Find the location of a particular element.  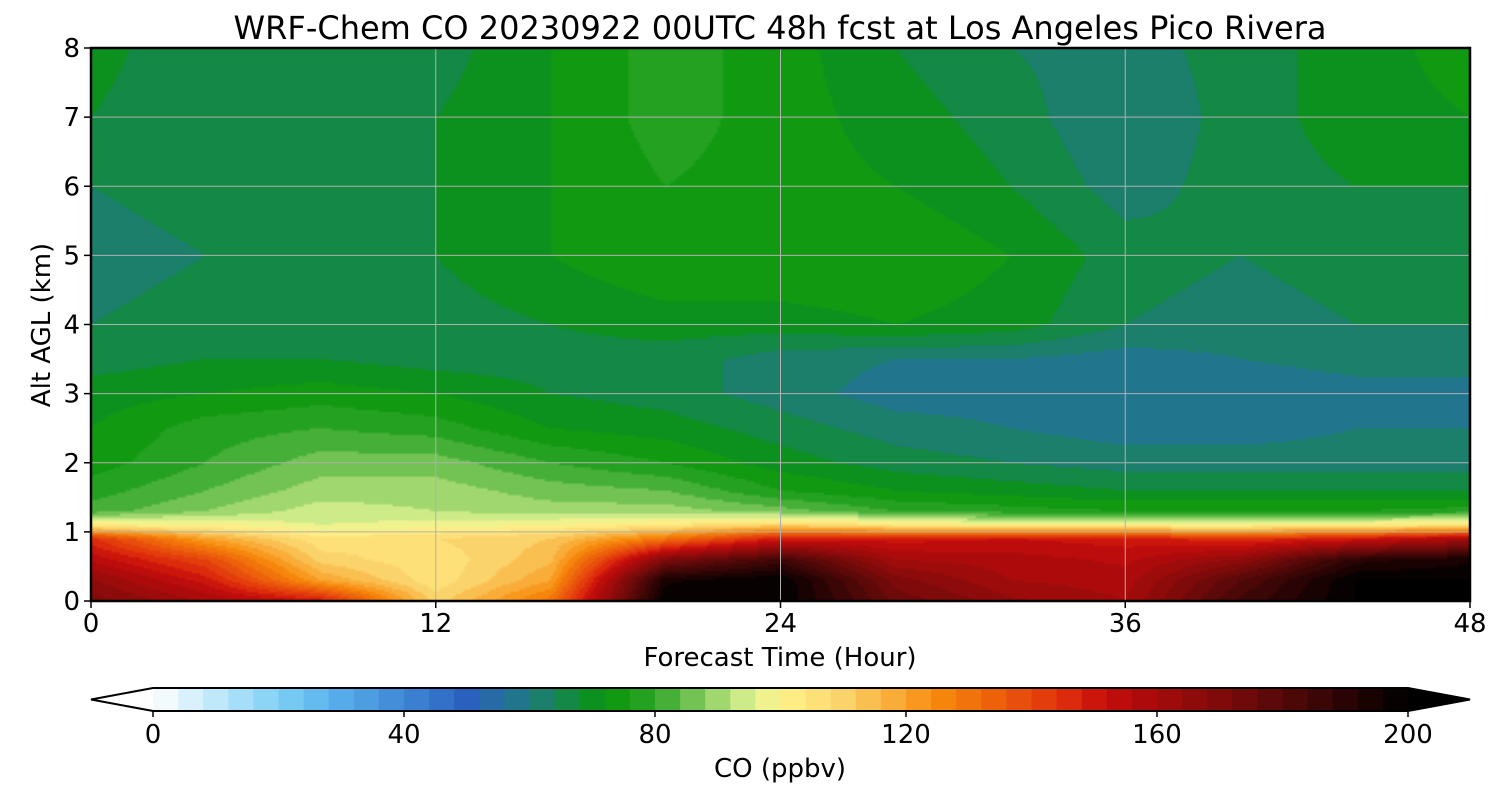

colorbar-tick-label: 40 is located at coordinates (403, 735).